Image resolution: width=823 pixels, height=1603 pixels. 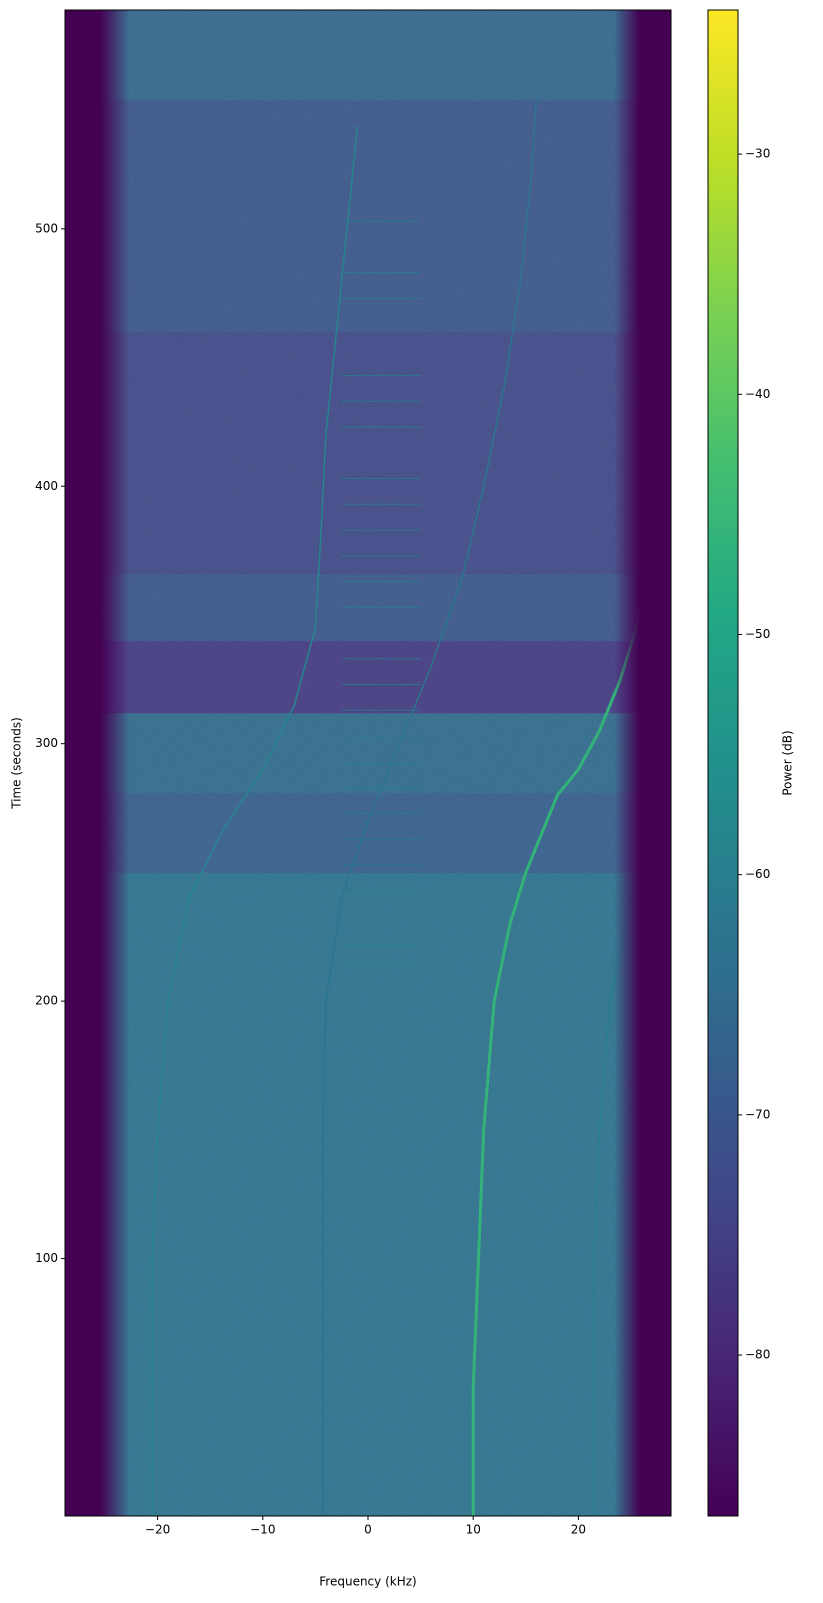 I want to click on y-tick-label: 100, so click(x=46, y=1258).